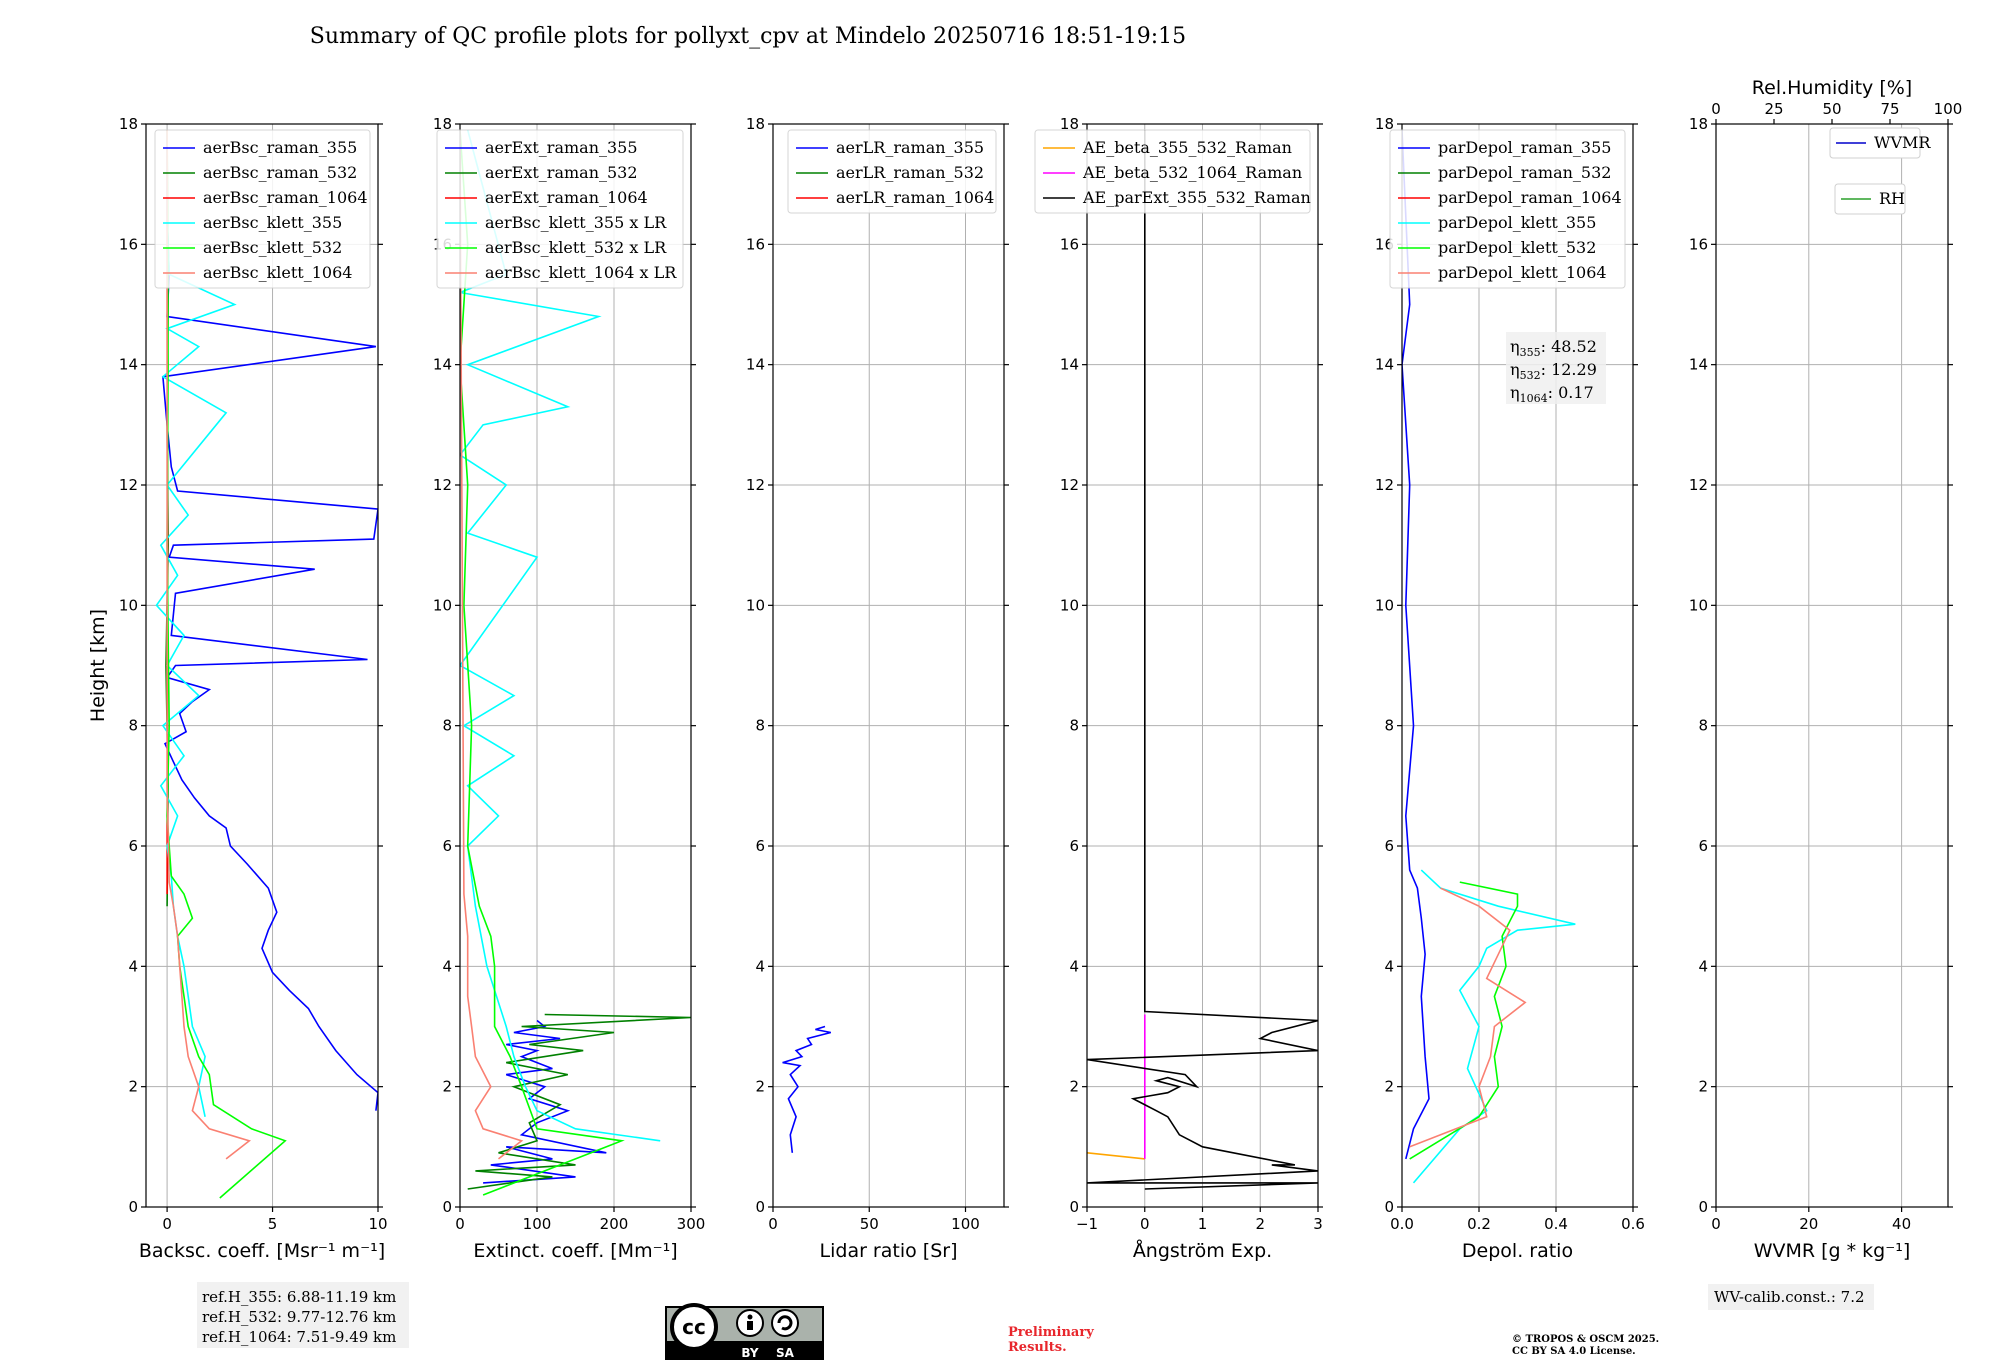 The height and width of the screenshot is (1360, 2000). Describe the element at coordinates (492, 644) in the screenshot. I see `series-aerBsc_klett_1064 x LR` at that location.